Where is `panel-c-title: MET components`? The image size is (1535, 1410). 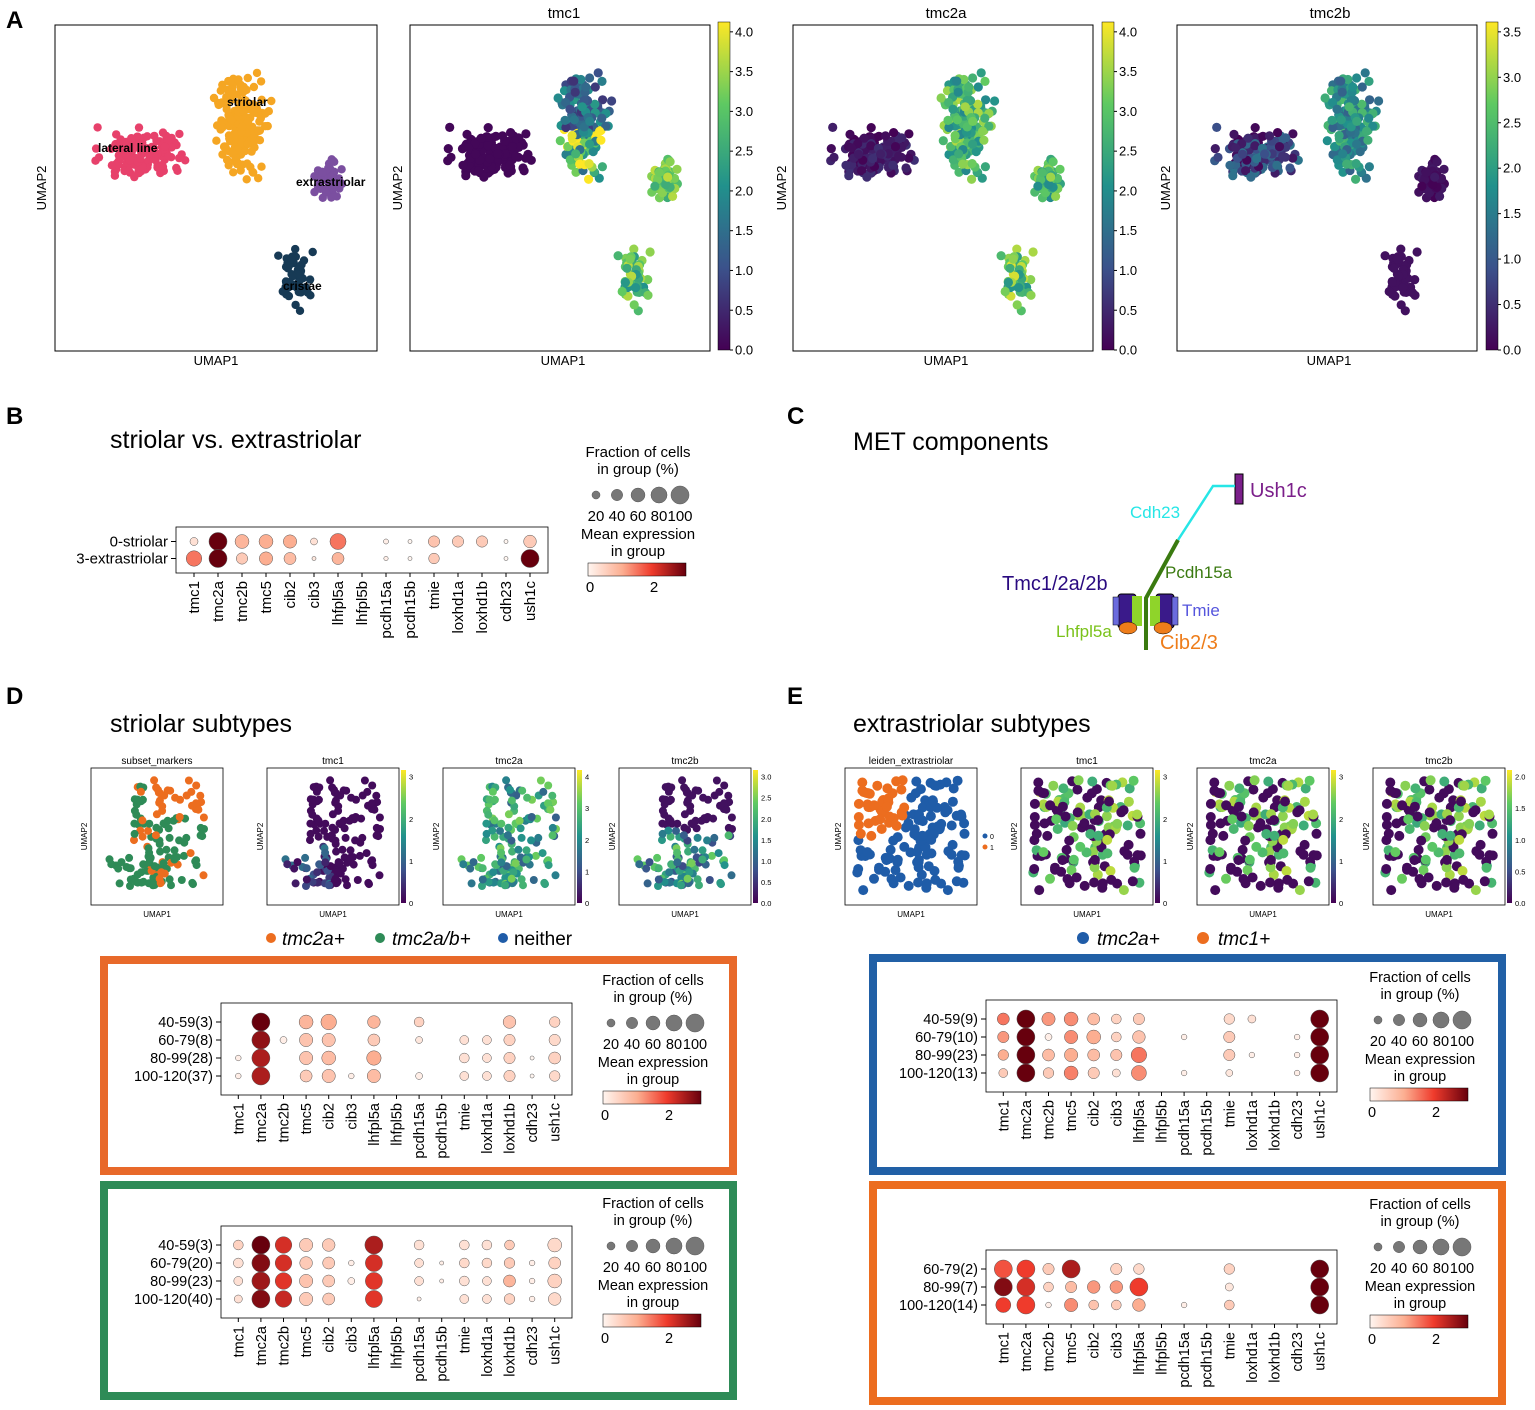 panel-c-title: MET components is located at coordinates (950, 442).